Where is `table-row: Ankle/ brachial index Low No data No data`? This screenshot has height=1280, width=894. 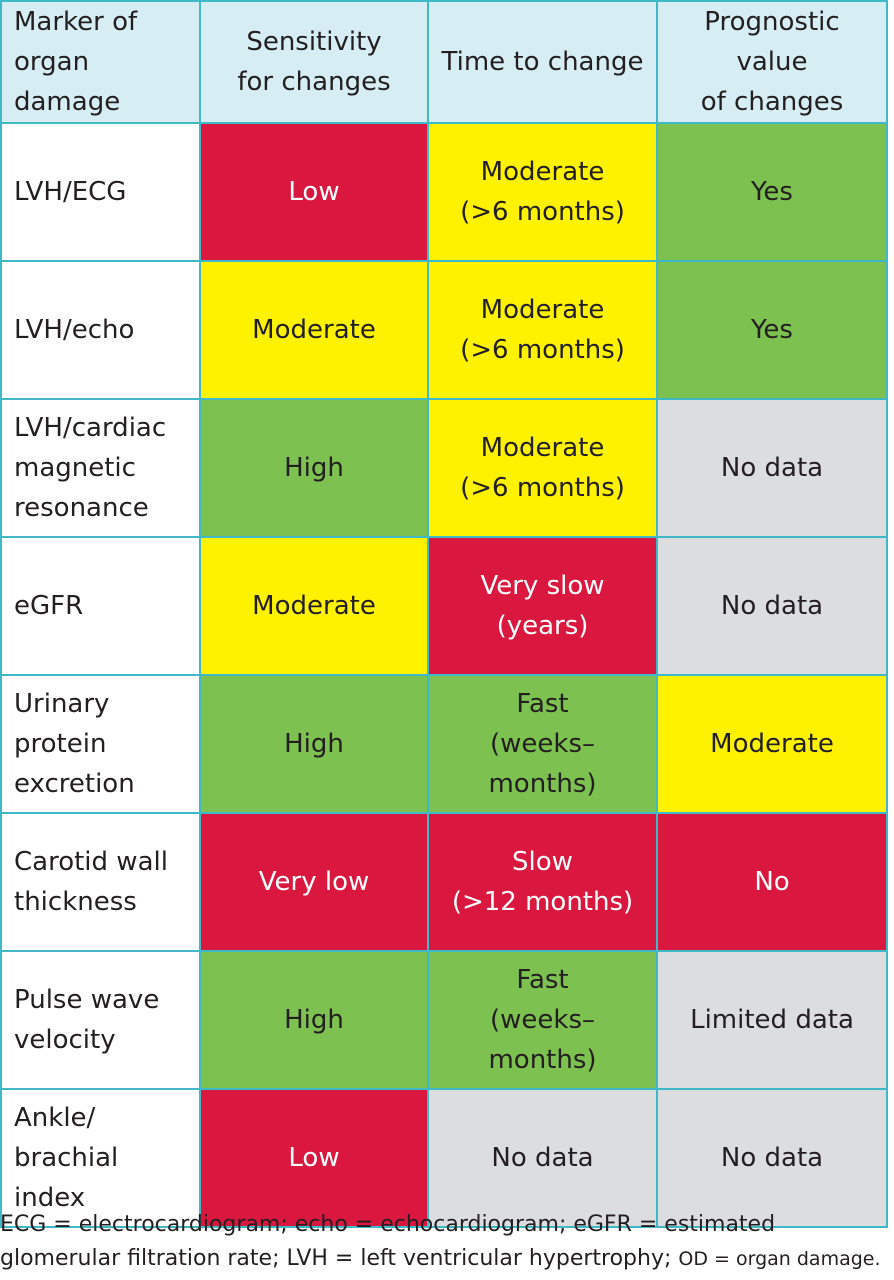 table-row: Ankle/ brachial index Low No data No data is located at coordinates (444, 1158).